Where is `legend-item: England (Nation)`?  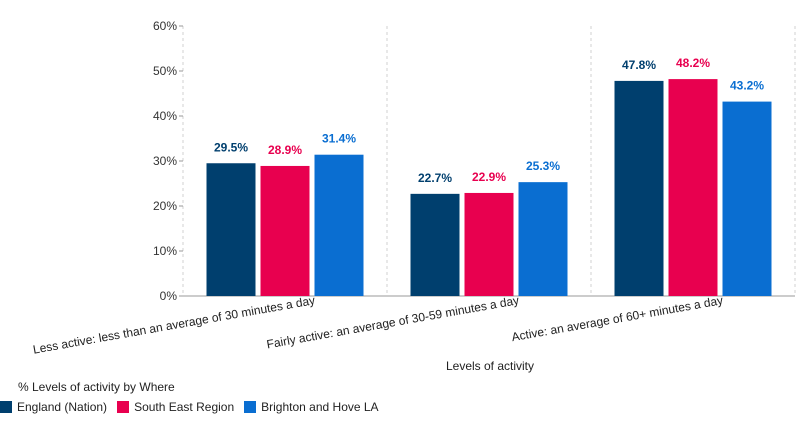
legend-item: England (Nation) is located at coordinates (53, 407).